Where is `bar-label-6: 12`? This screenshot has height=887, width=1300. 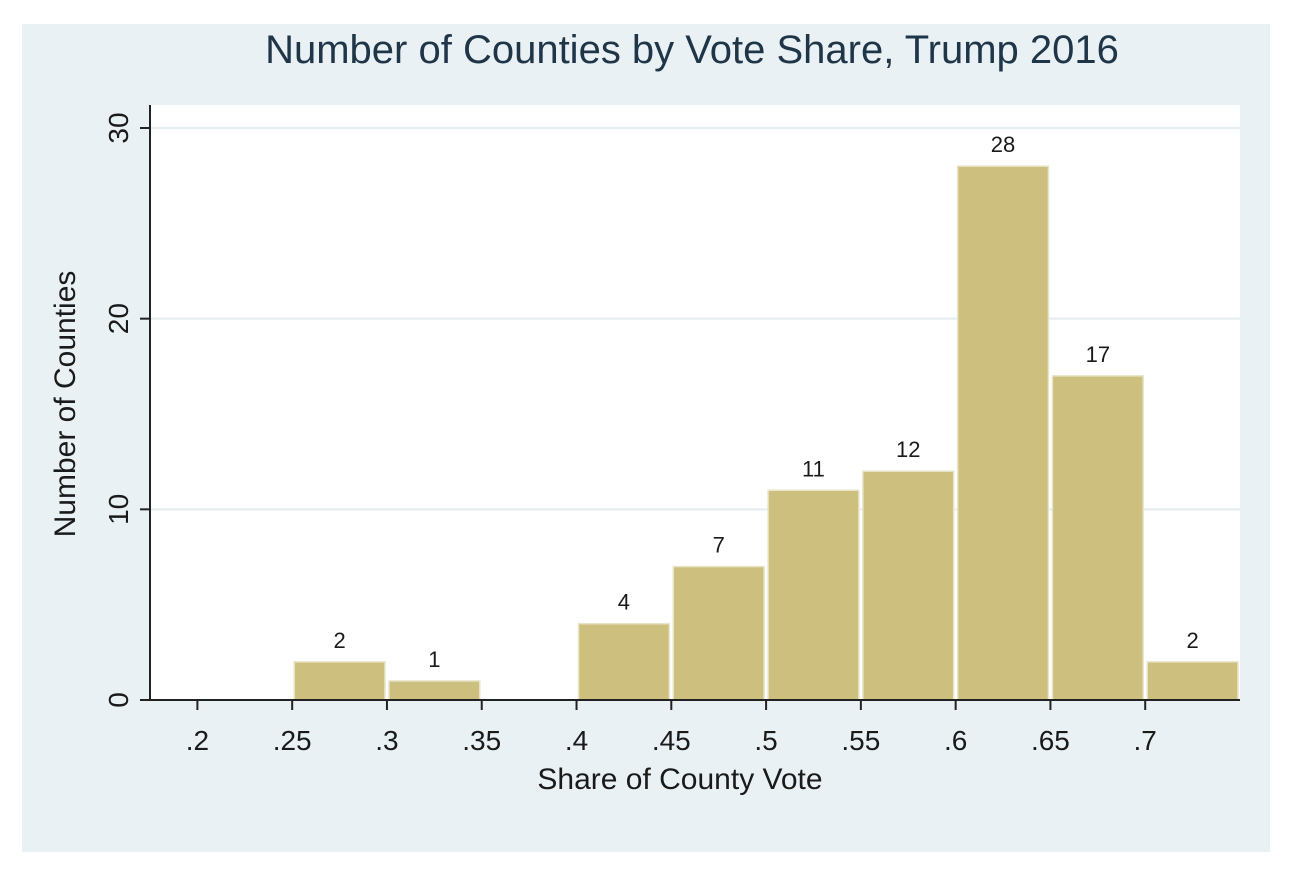
bar-label-6: 12 is located at coordinates (908, 449).